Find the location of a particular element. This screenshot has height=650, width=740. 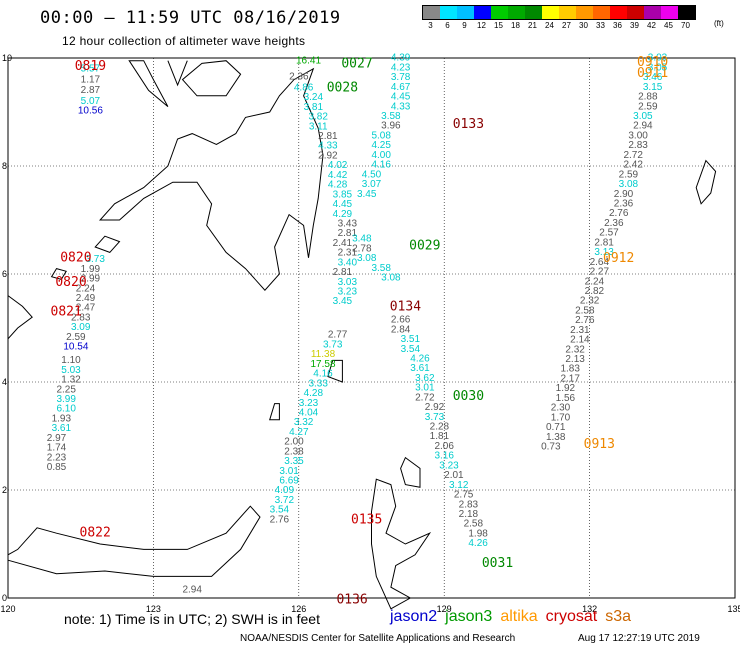

track-time-label: 0819 is located at coordinates (90, 66).